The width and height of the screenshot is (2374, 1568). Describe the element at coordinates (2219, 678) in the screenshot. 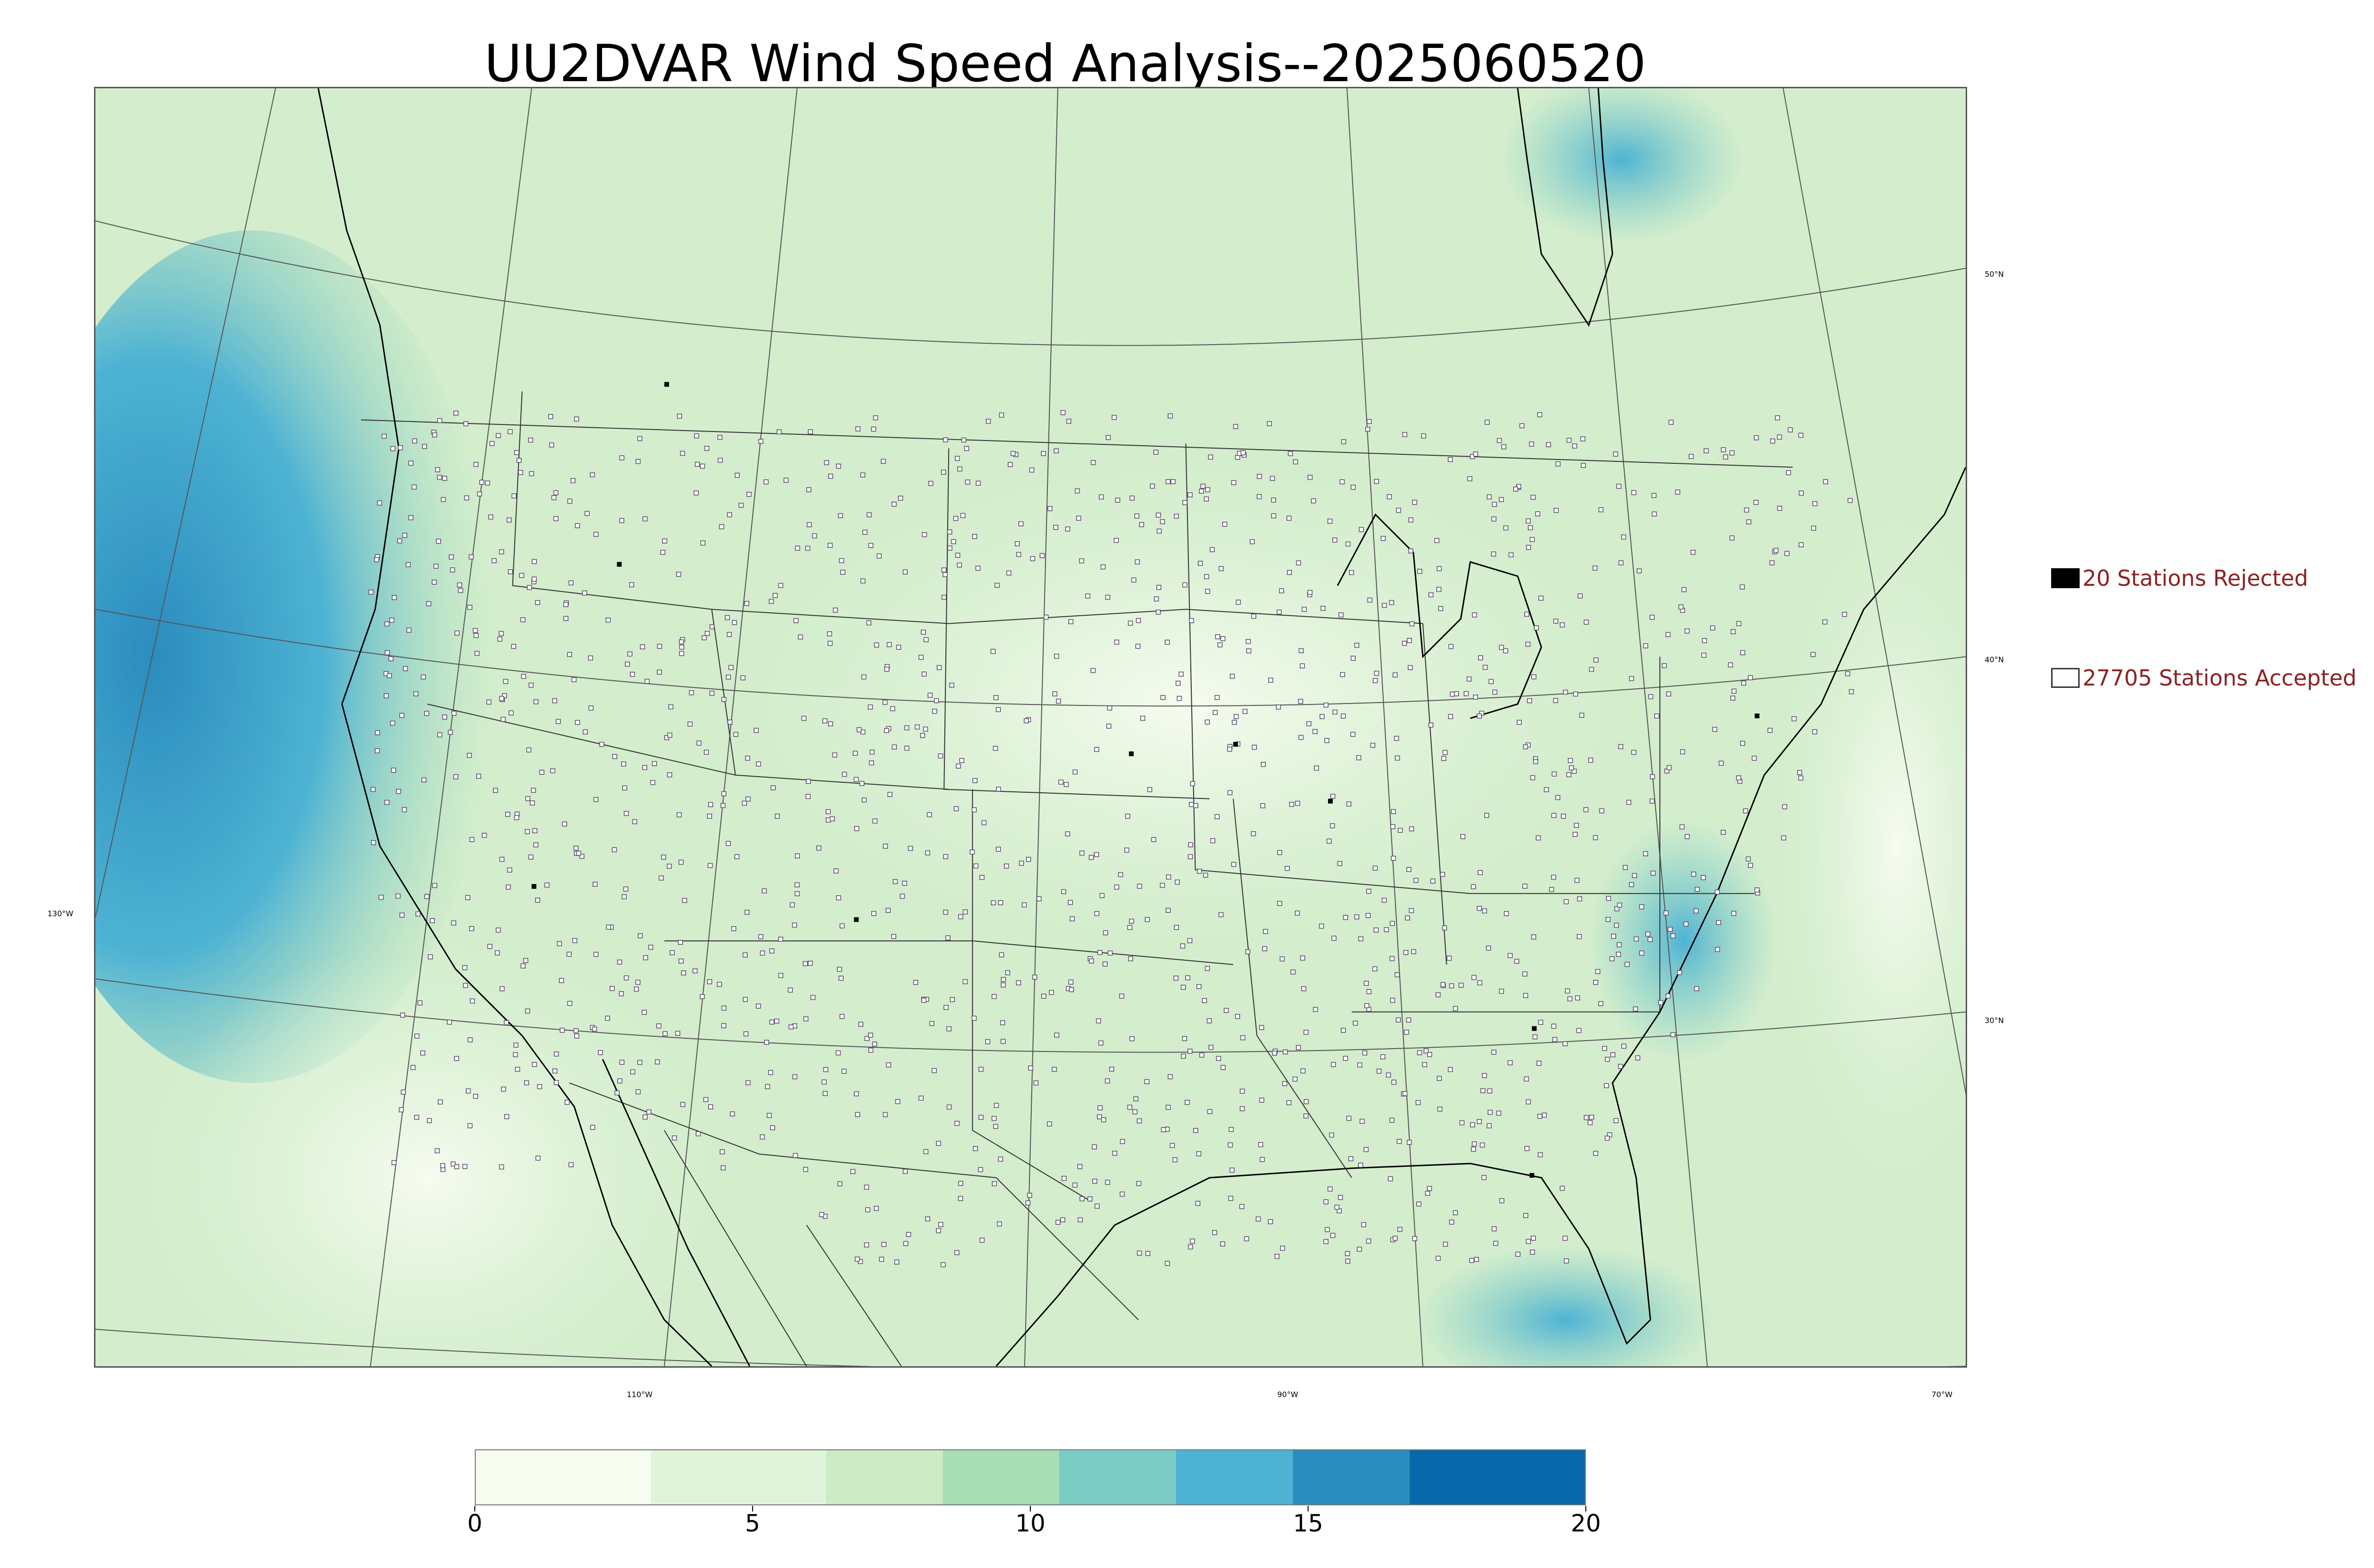

I see `legend-accepted-label: 27705 Stations Accepted` at that location.